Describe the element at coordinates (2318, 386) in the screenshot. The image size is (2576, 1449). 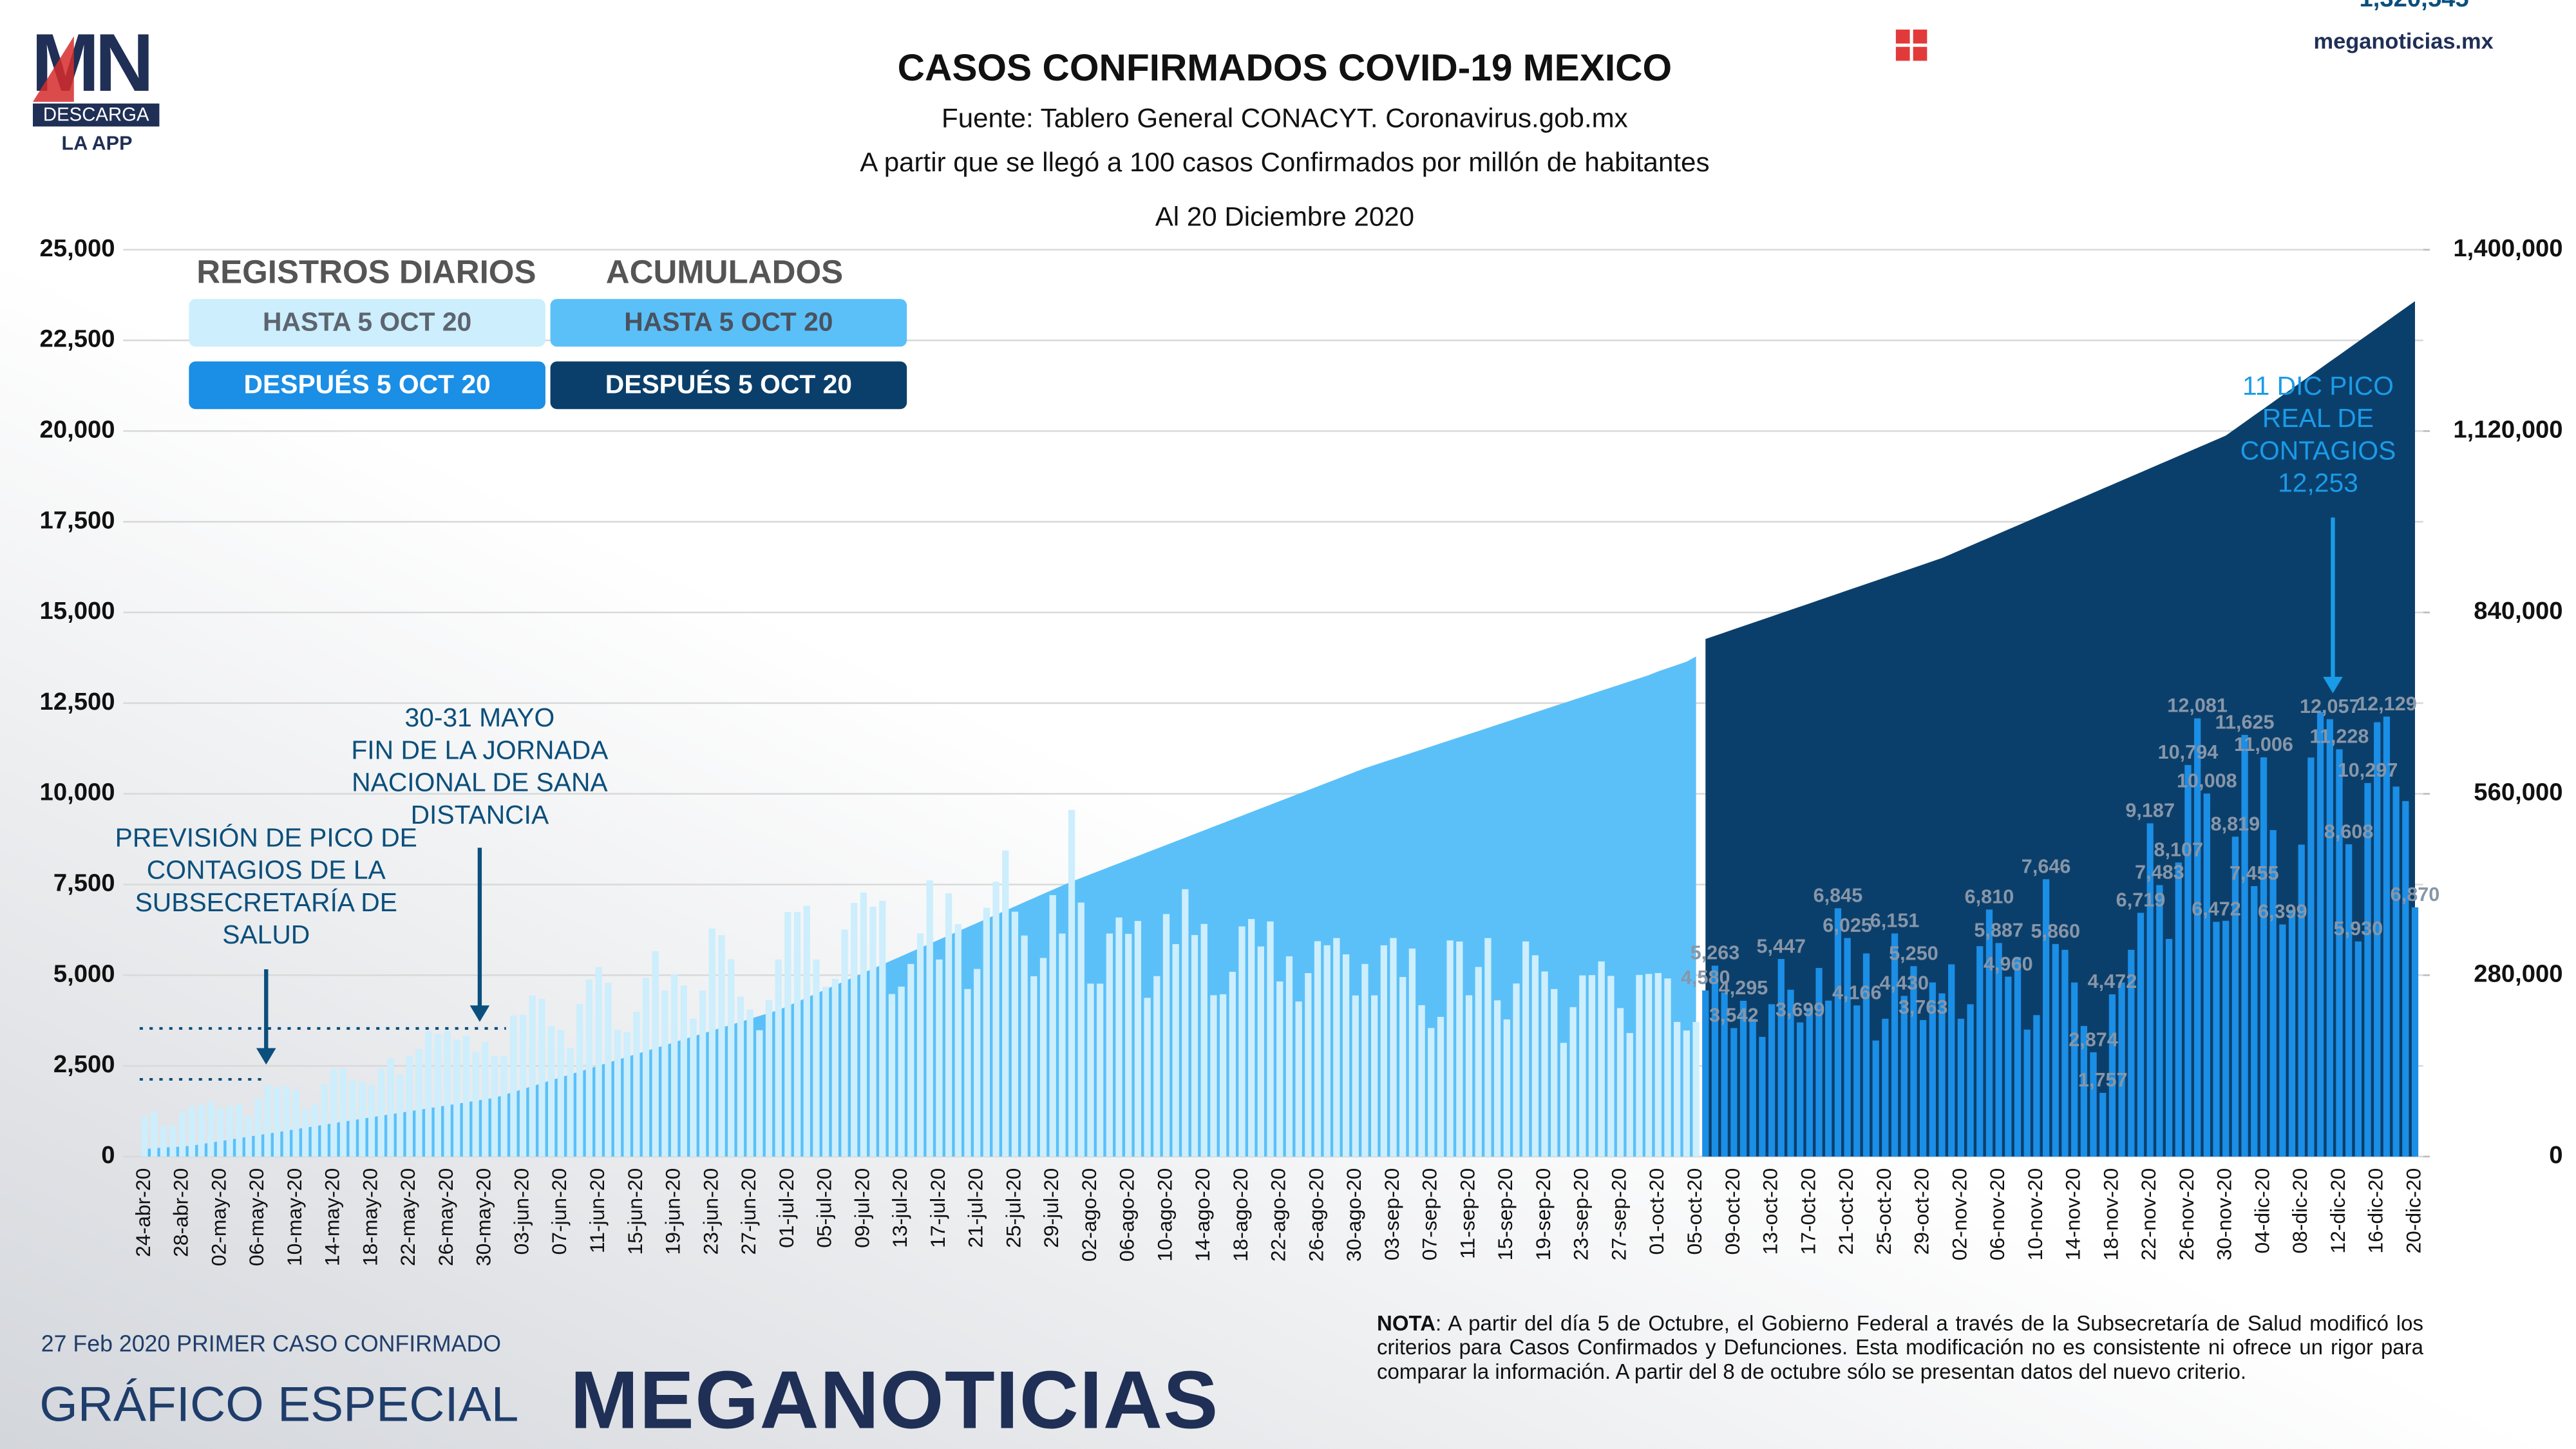
I see `annotation: 11 DIC PICO` at that location.